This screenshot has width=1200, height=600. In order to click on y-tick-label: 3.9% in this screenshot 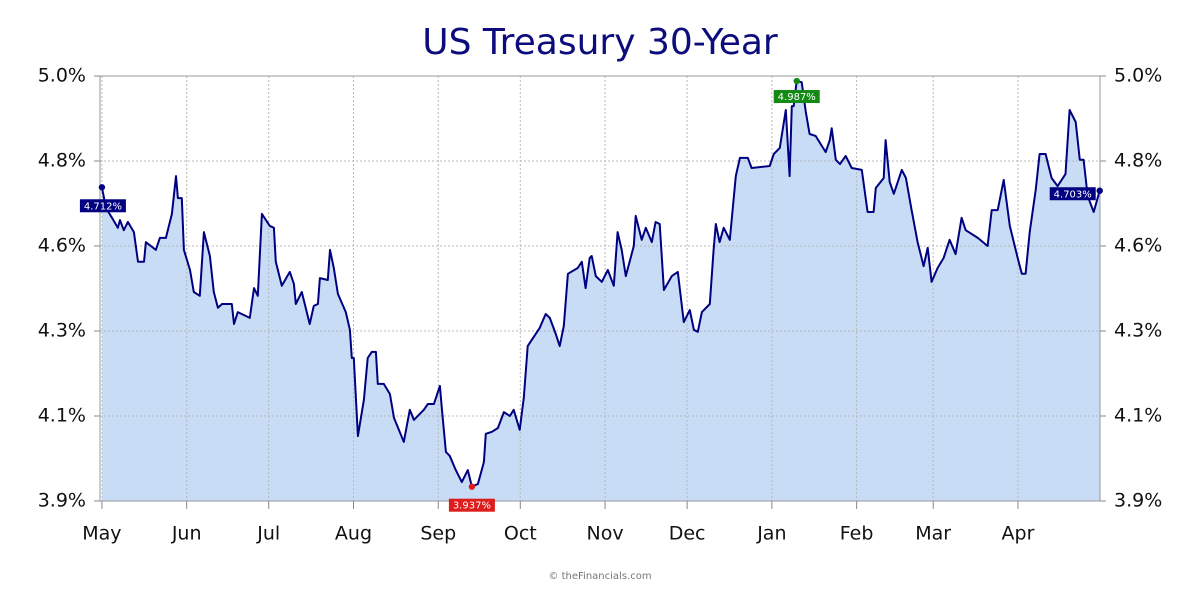, I will do `click(62, 501)`.